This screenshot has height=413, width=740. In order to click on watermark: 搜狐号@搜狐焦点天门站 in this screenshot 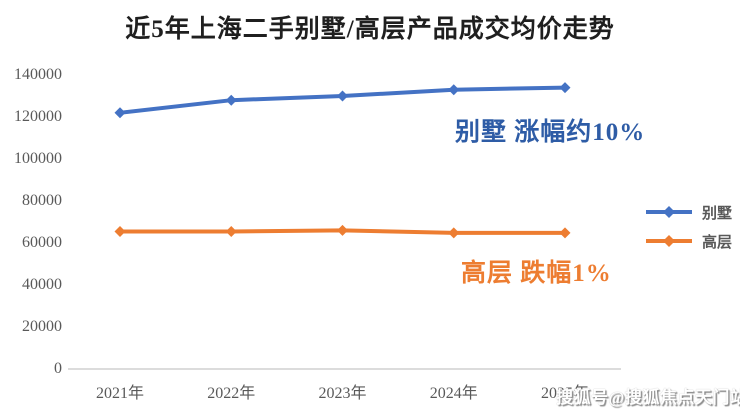, I will do `click(648, 397)`.